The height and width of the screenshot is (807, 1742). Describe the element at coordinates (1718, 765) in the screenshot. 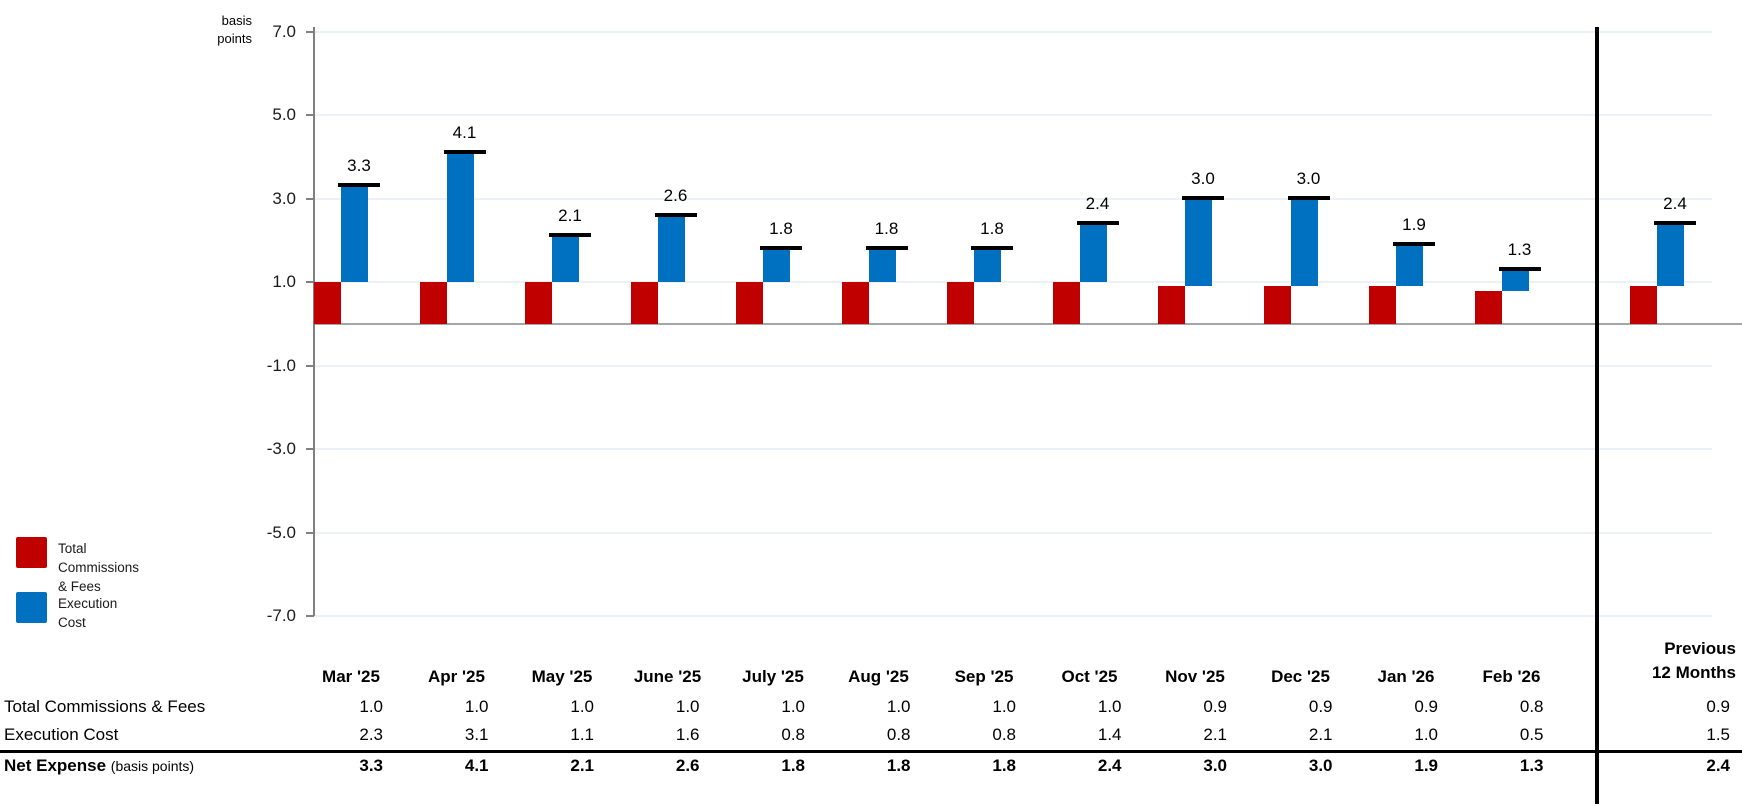

I see `table-summary-cell: 2.4` at that location.